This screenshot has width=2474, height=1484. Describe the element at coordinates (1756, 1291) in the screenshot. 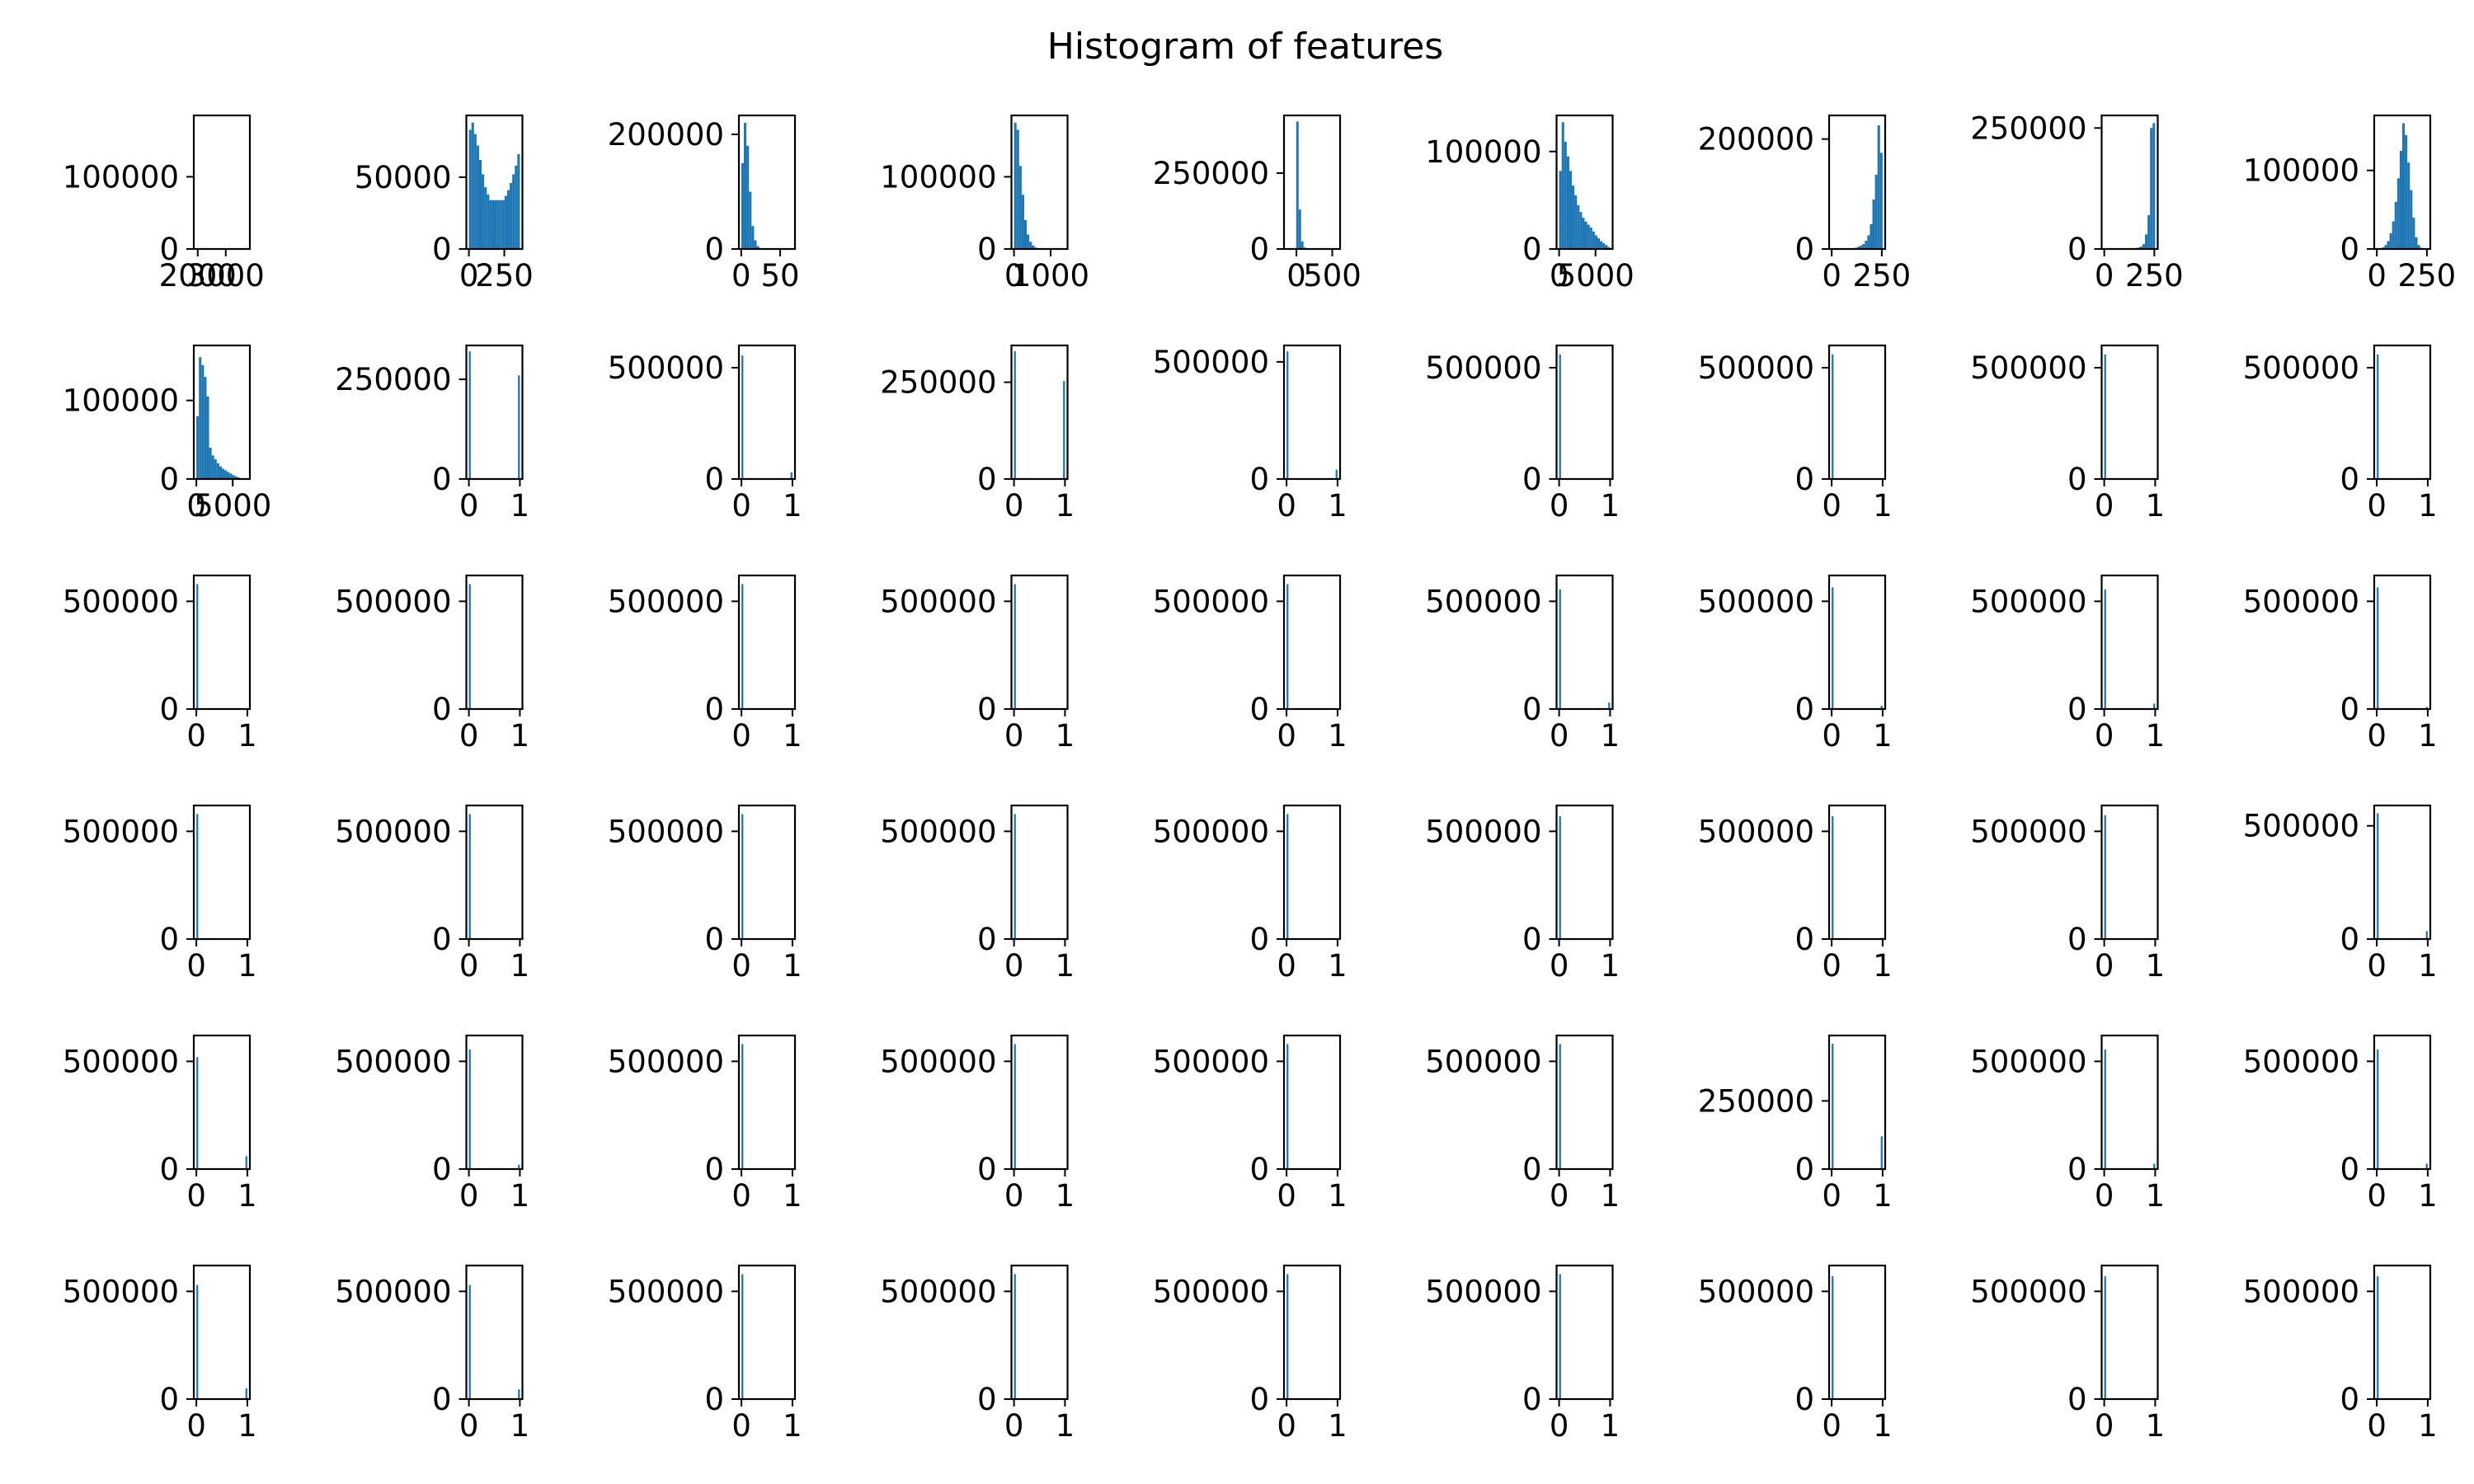

I see `panel-51-ytick-label-1: 500000` at that location.